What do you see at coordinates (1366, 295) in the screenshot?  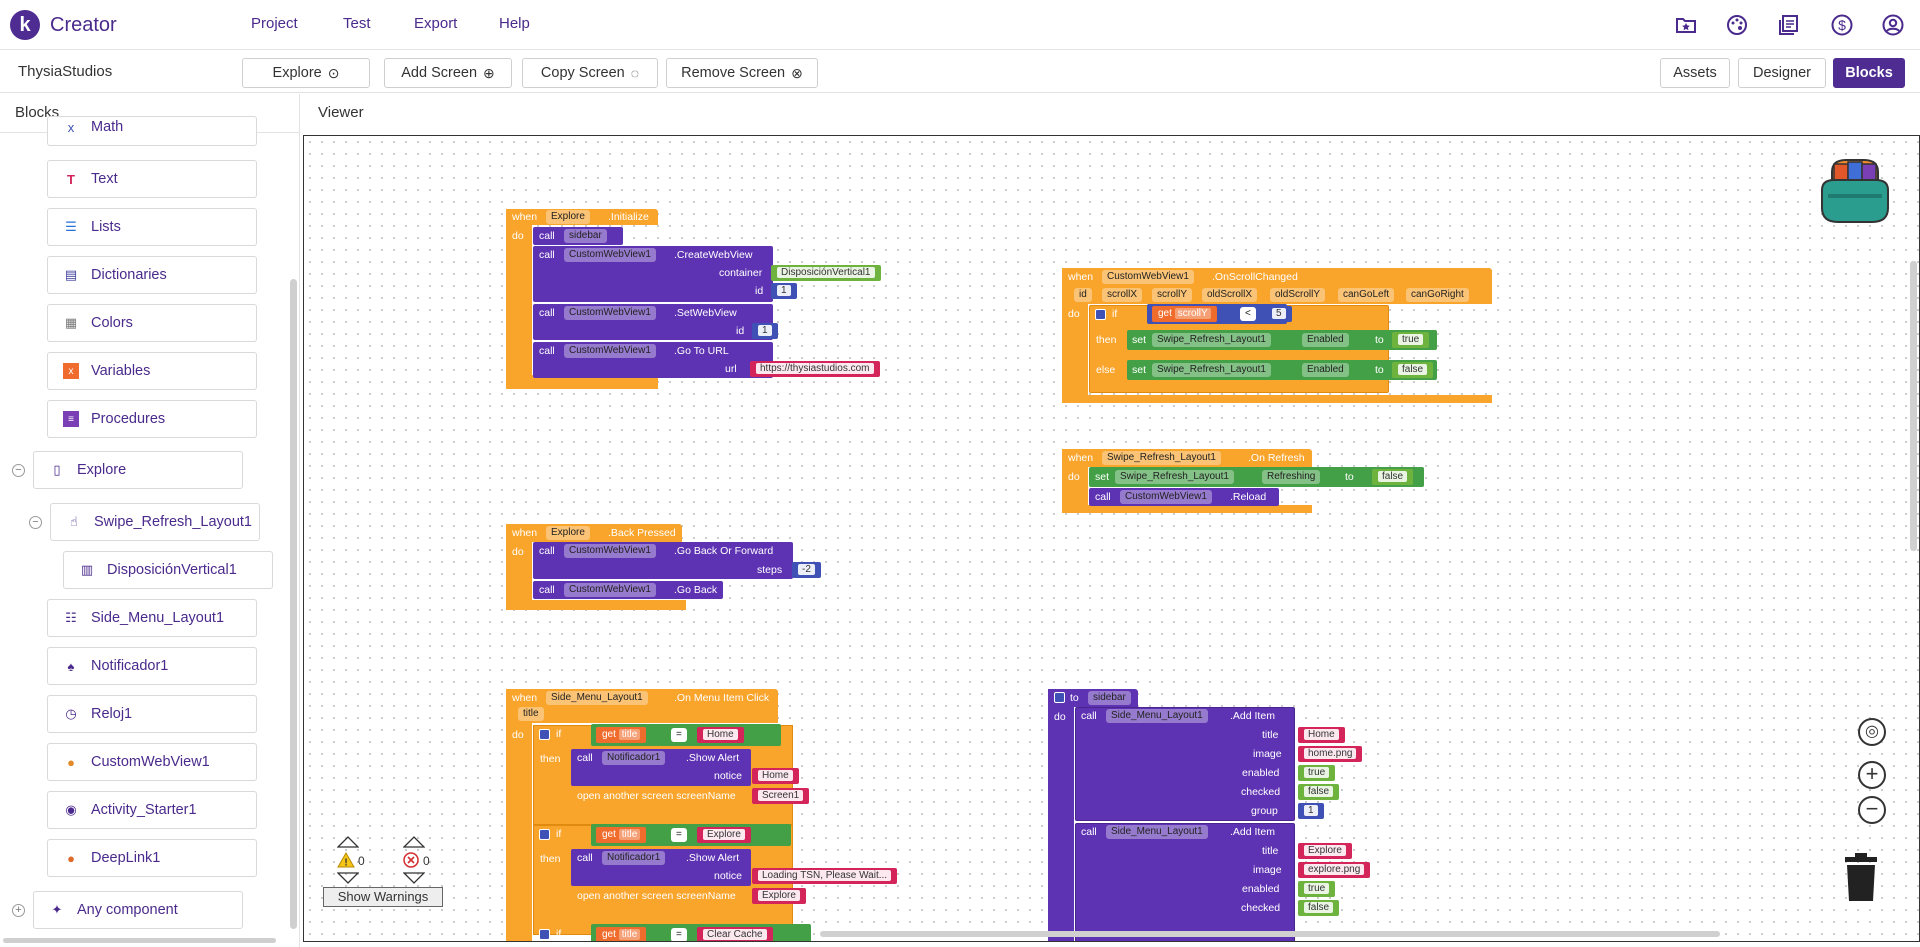 I see `param-cangoleft: canGoLeft` at bounding box center [1366, 295].